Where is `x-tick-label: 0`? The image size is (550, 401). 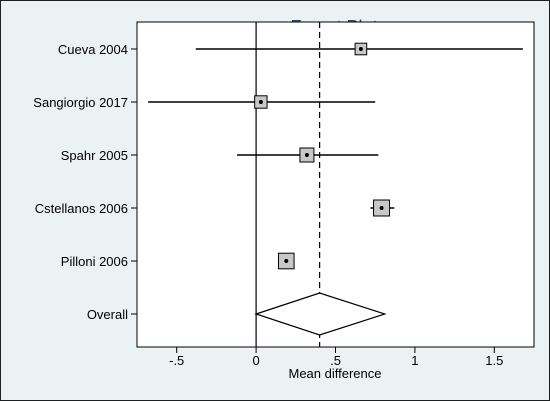
x-tick-label: 0 is located at coordinates (255, 360).